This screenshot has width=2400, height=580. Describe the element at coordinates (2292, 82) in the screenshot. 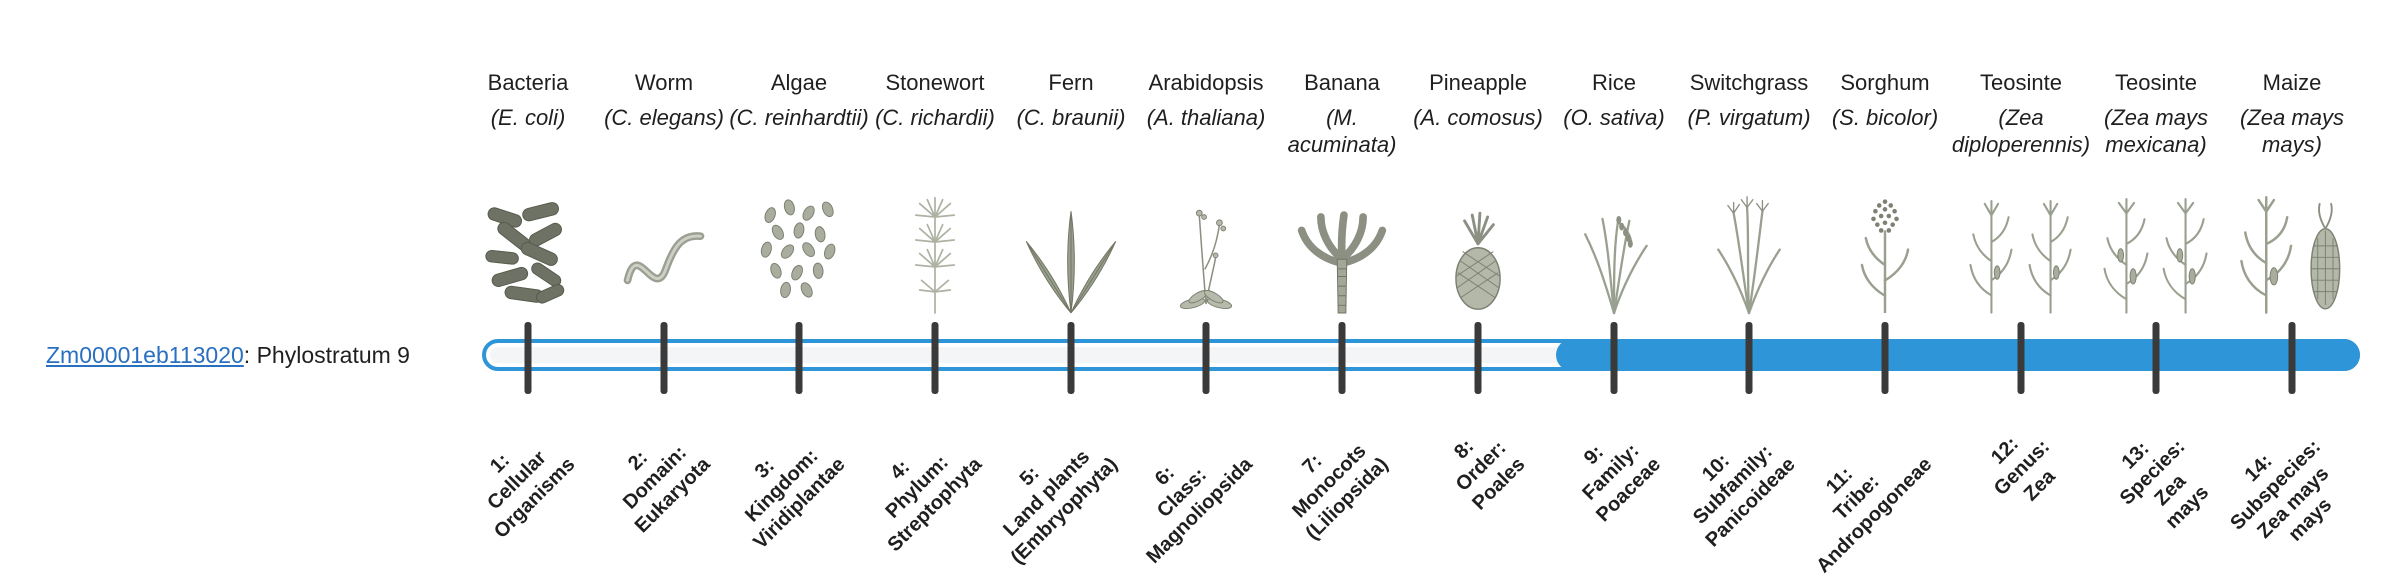

I see `organism-name: Maize` at that location.